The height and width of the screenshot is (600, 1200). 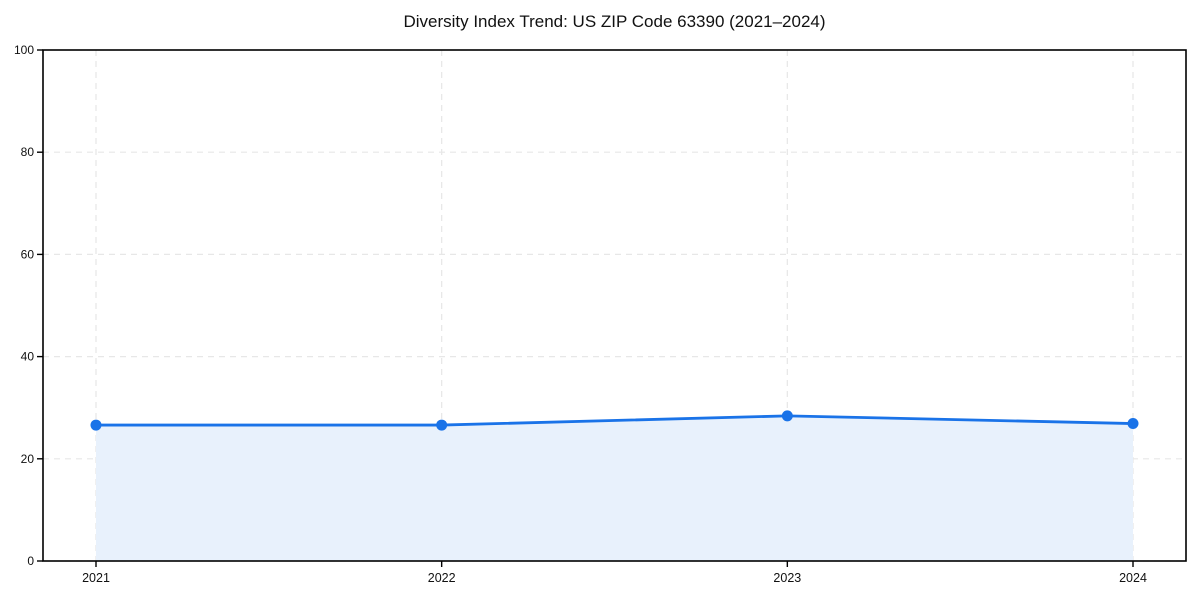 What do you see at coordinates (442, 425) in the screenshot?
I see `data-point-2022` at bounding box center [442, 425].